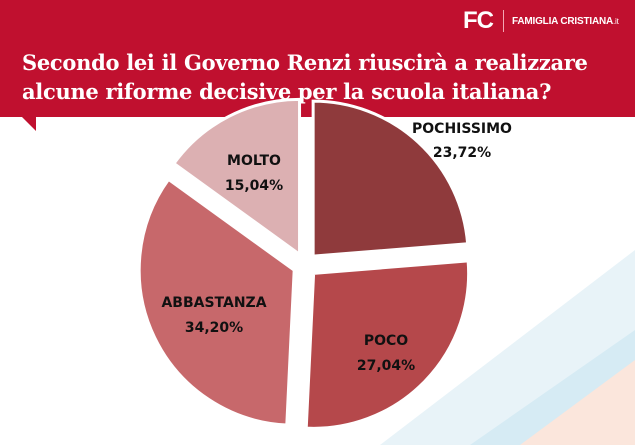  What do you see at coordinates (254, 186) in the screenshot?
I see `slice-value-molto: 15,04%` at bounding box center [254, 186].